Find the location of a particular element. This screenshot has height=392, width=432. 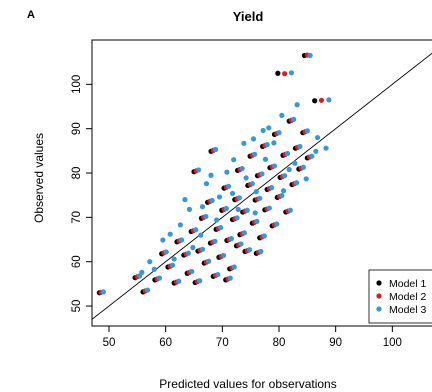

y-tick-label: 50 is located at coordinates (77, 306).